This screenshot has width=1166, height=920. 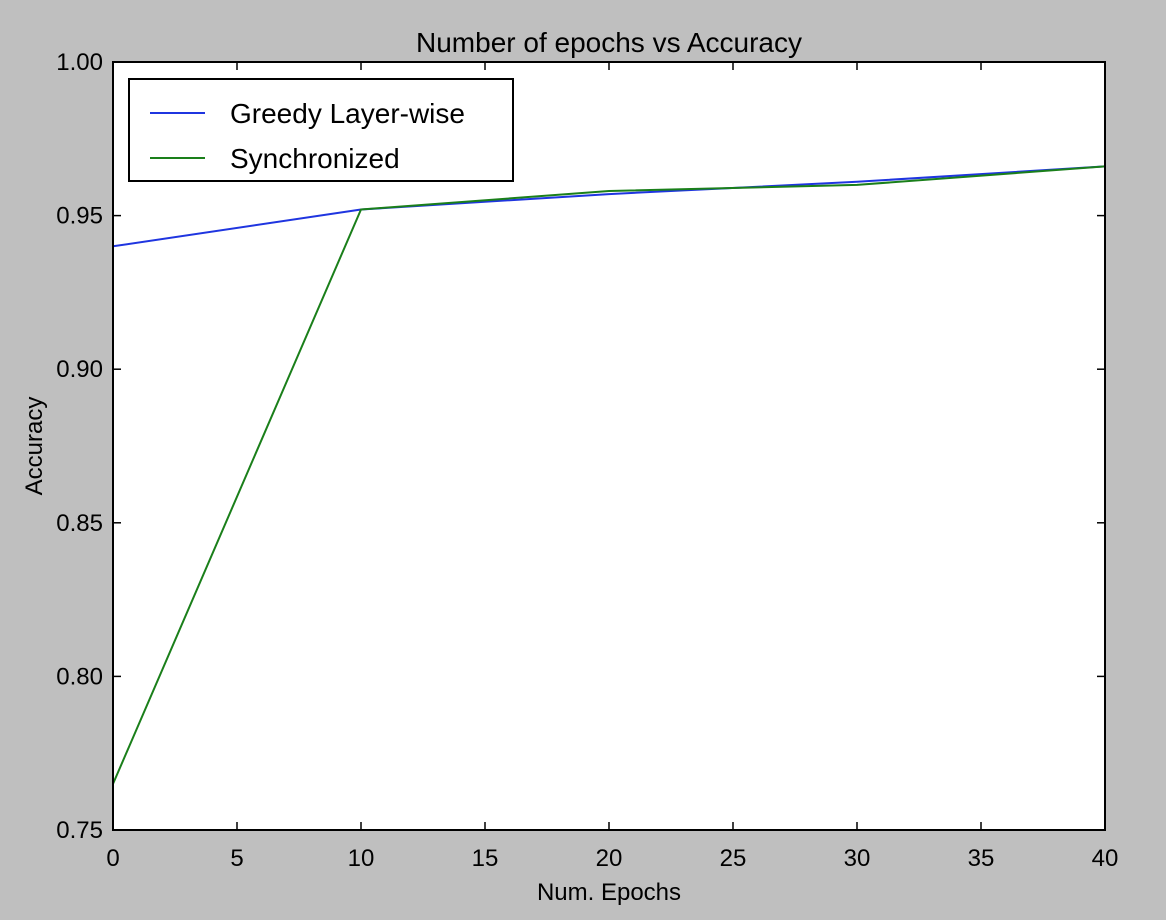 What do you see at coordinates (485, 858) in the screenshot?
I see `x-tick-label: 15` at bounding box center [485, 858].